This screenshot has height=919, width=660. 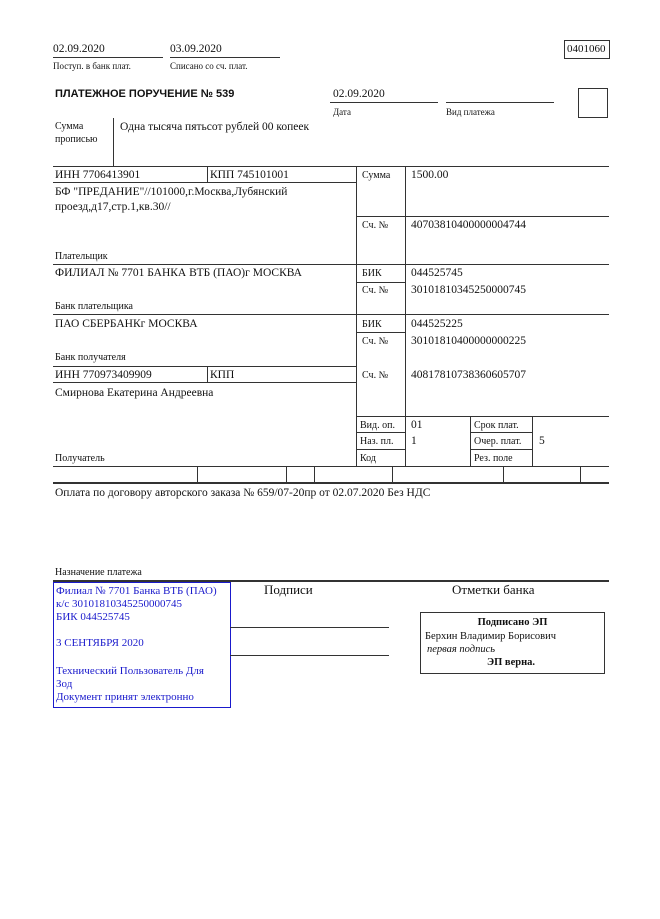 What do you see at coordinates (98, 572) in the screenshot?
I see `purpose-label: Назначение платежа` at bounding box center [98, 572].